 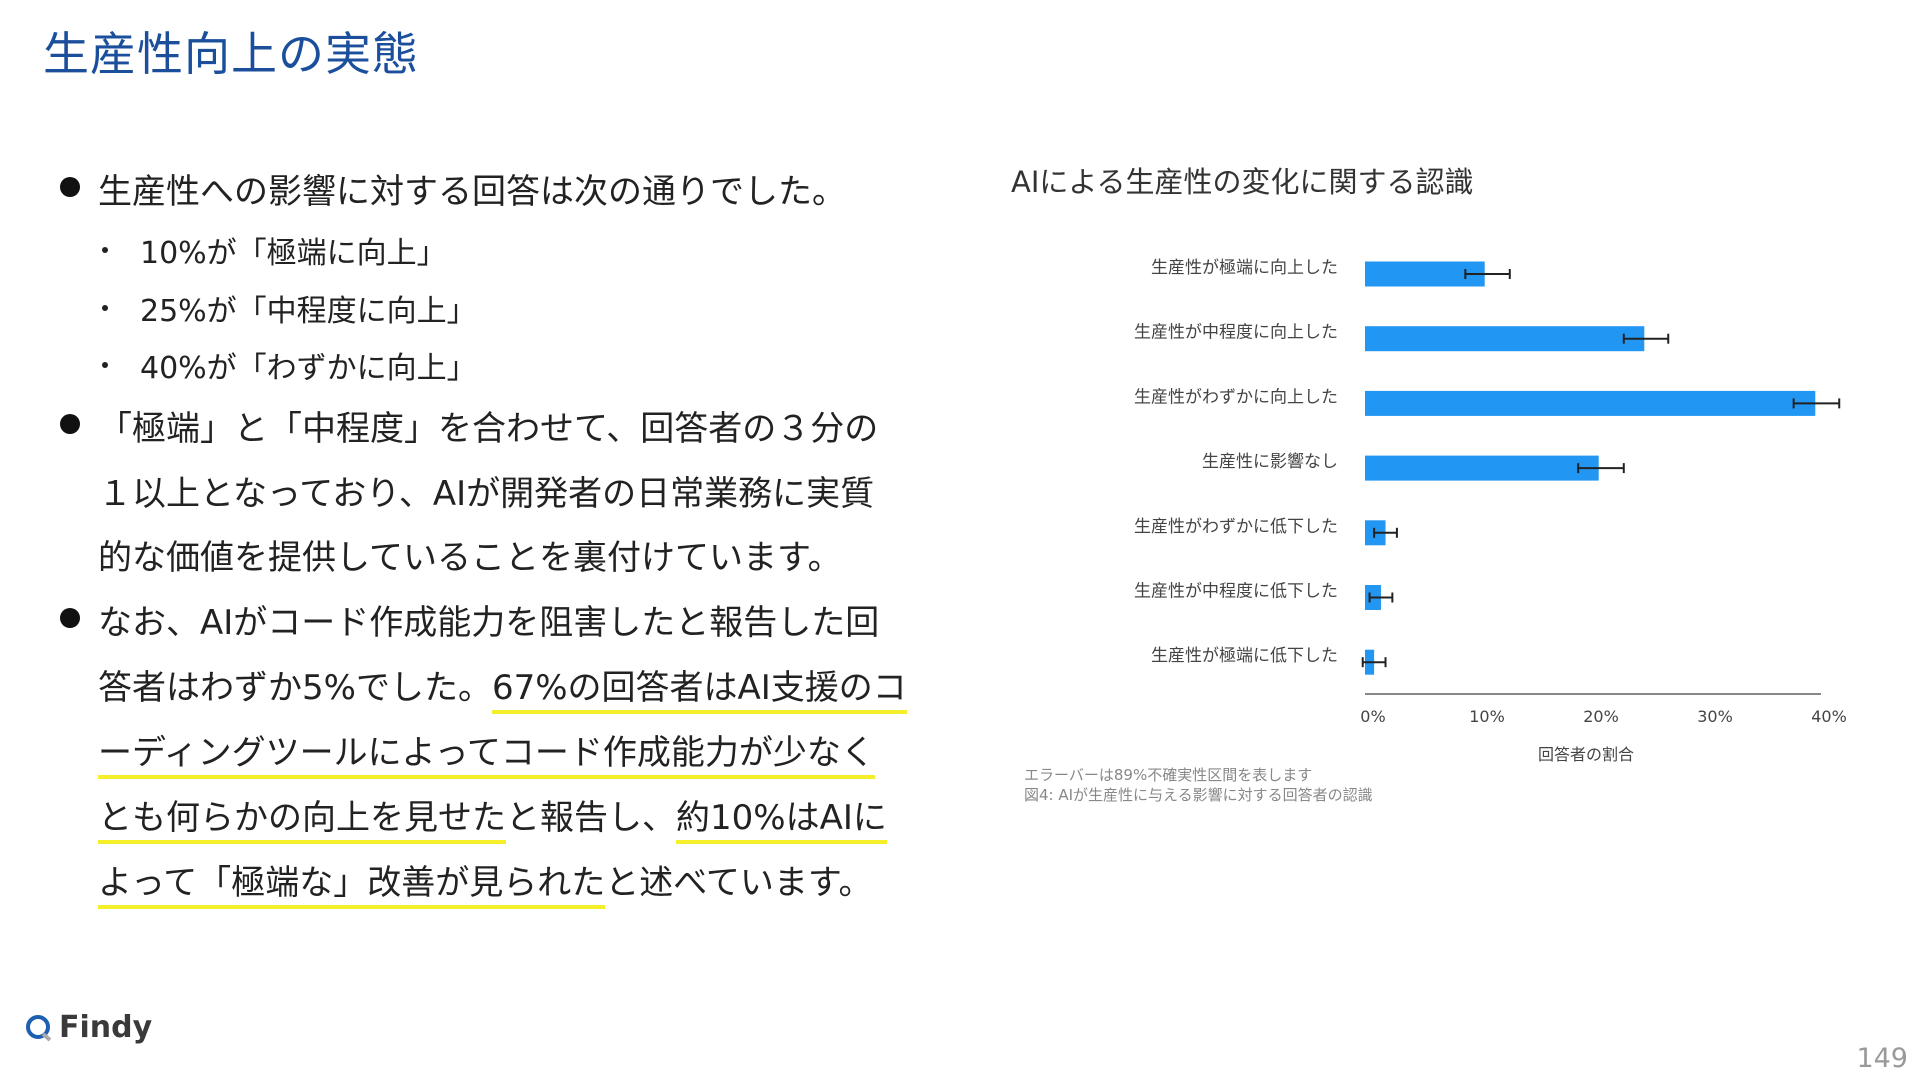 I want to click on sub-bullet-text: 10%が「極端に向上」, so click(x=293, y=253).